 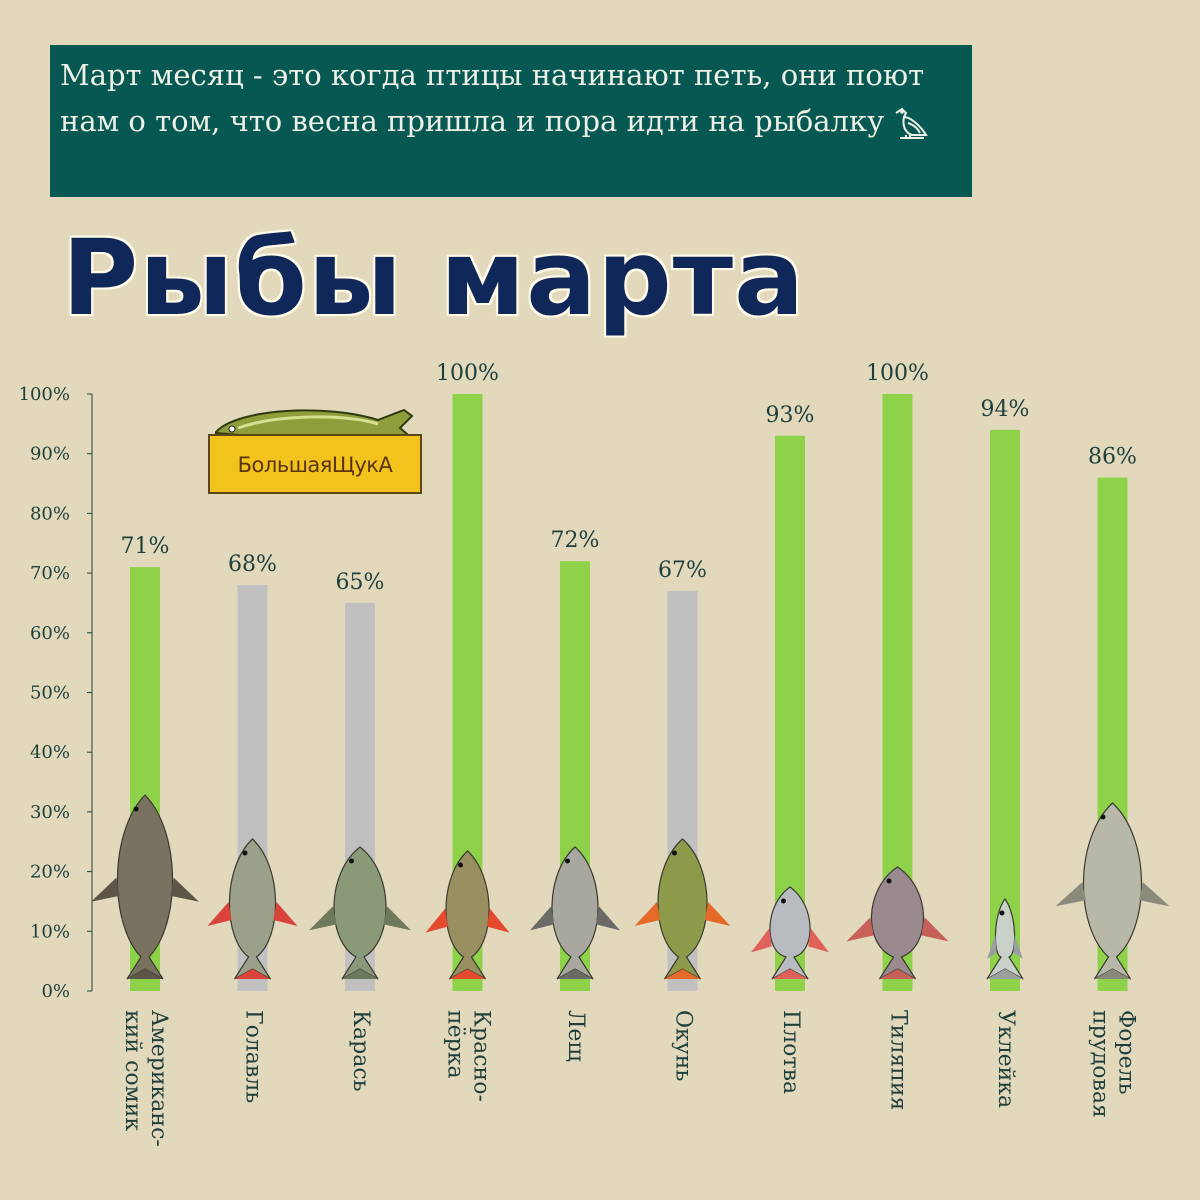 What do you see at coordinates (50, 812) in the screenshot?
I see `y-tick-label: 30%` at bounding box center [50, 812].